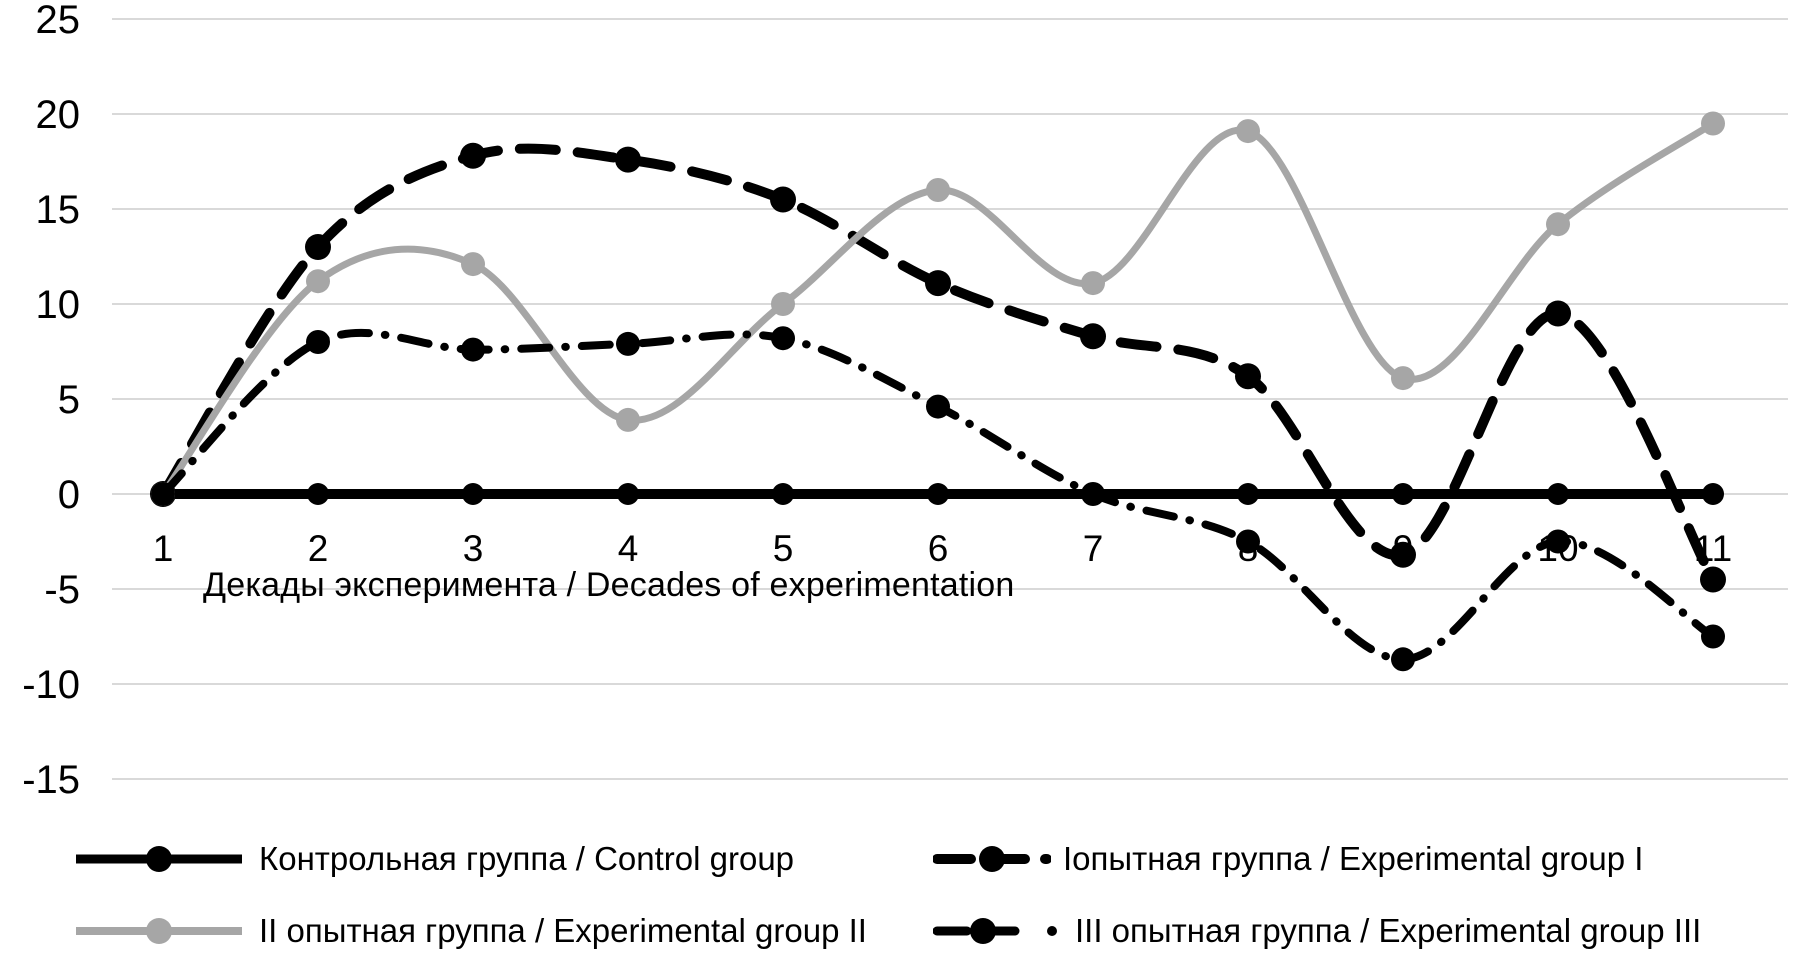 The image size is (1810, 980). I want to click on y-tick-label: -10, so click(51, 685).